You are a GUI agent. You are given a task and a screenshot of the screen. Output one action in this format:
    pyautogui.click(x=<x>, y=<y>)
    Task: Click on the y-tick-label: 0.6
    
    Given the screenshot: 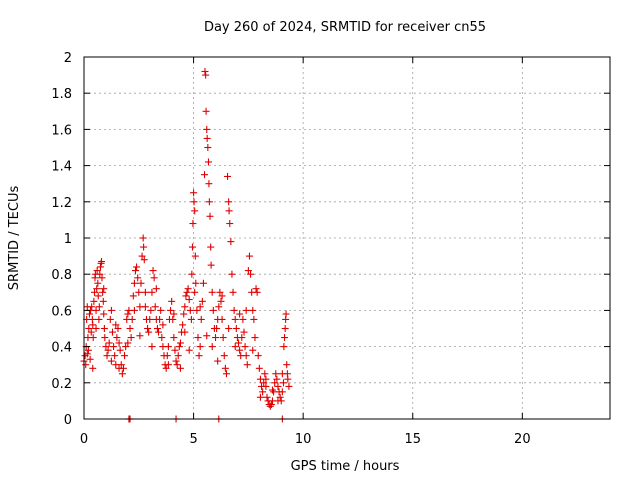 What is the action you would take?
    pyautogui.click(x=61, y=311)
    